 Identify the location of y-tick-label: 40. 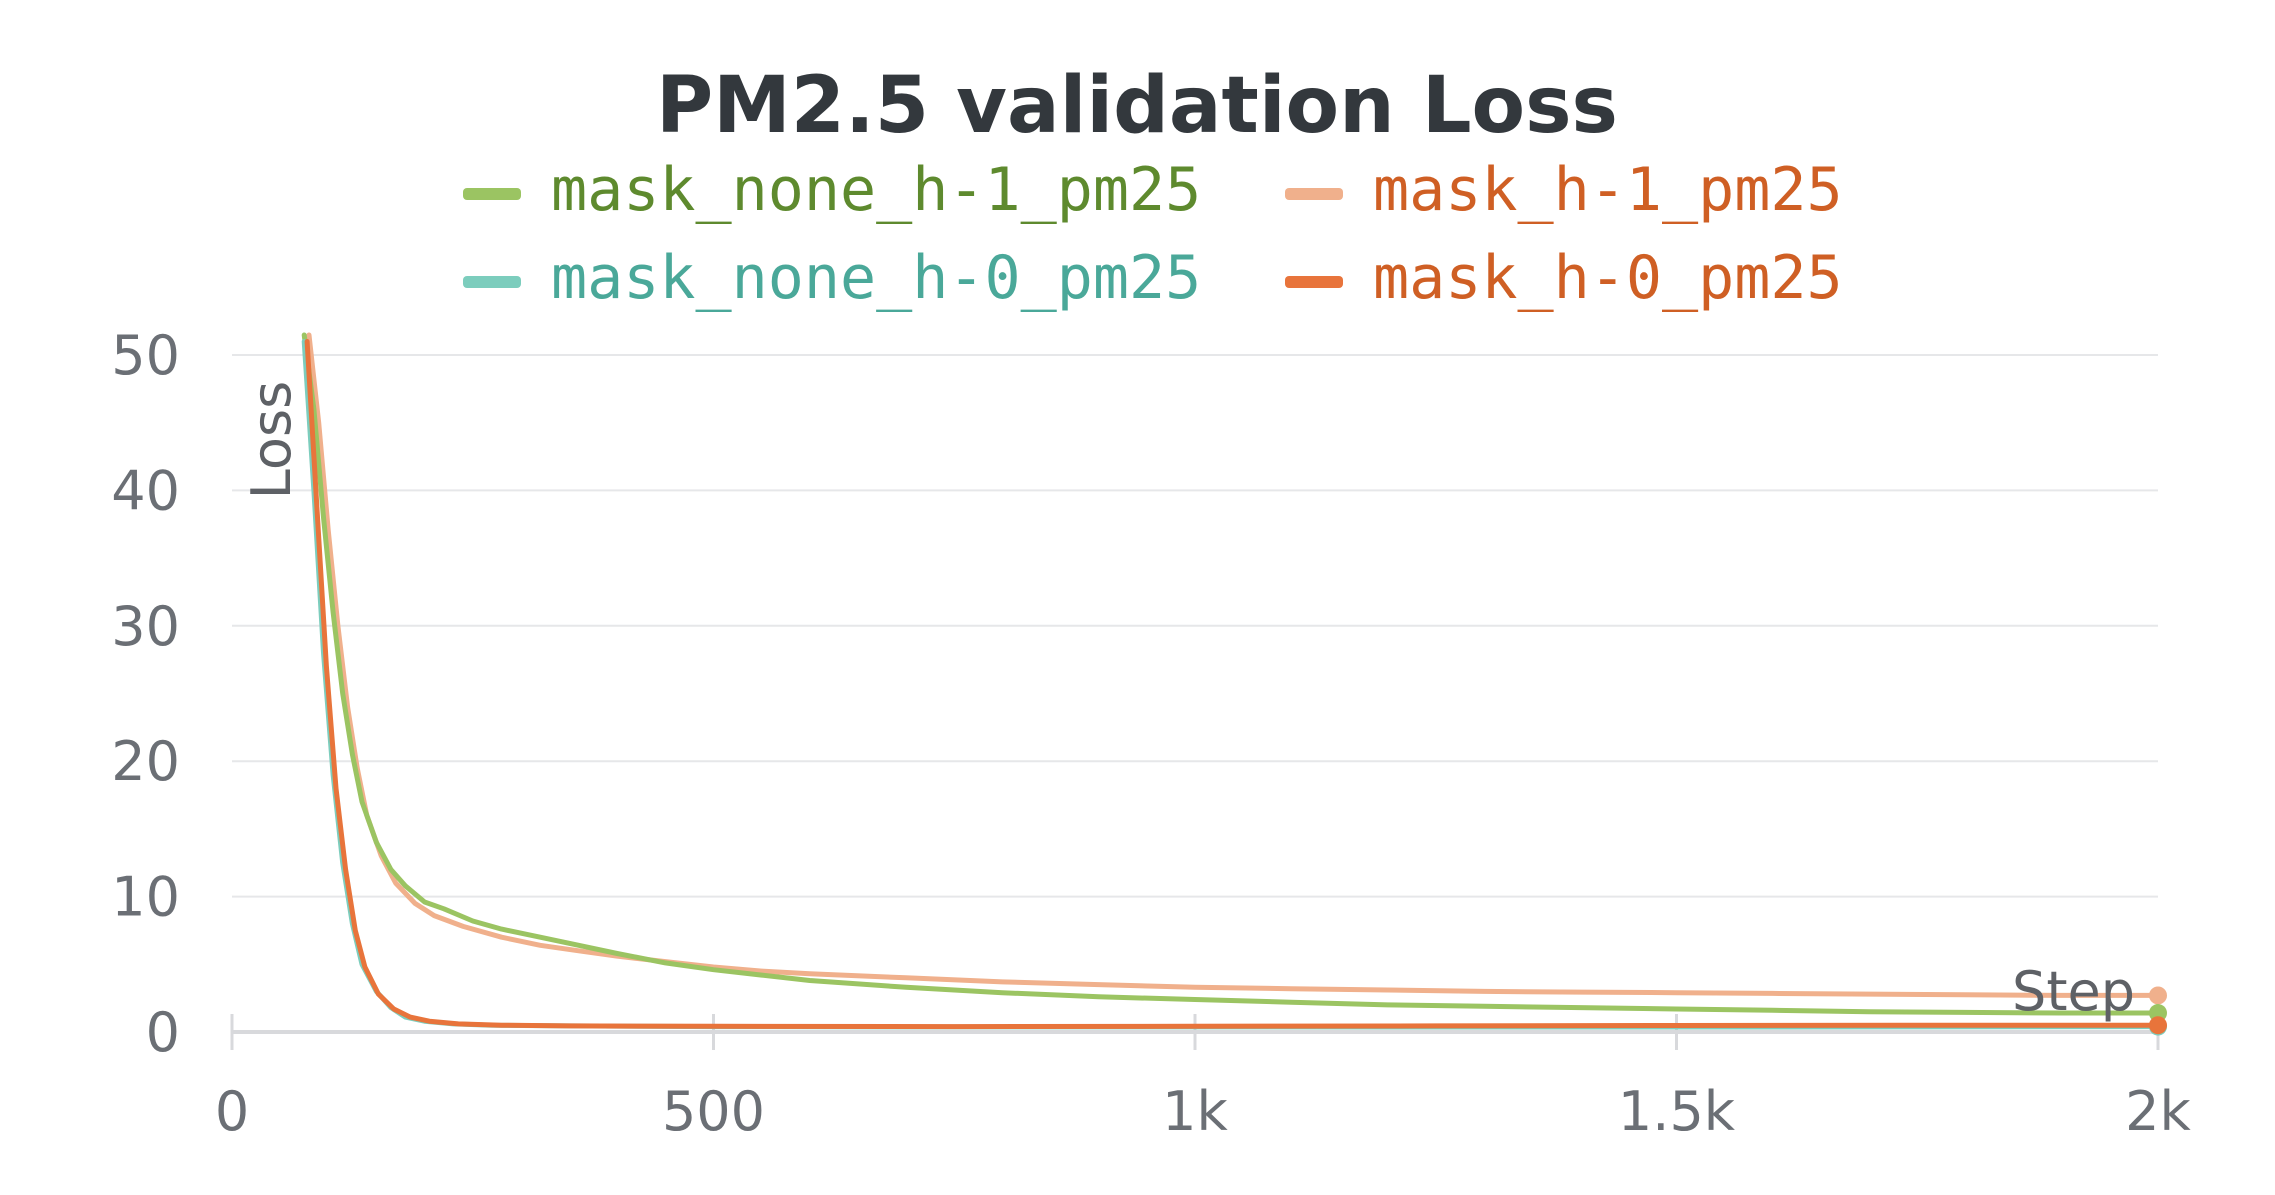
(145, 490).